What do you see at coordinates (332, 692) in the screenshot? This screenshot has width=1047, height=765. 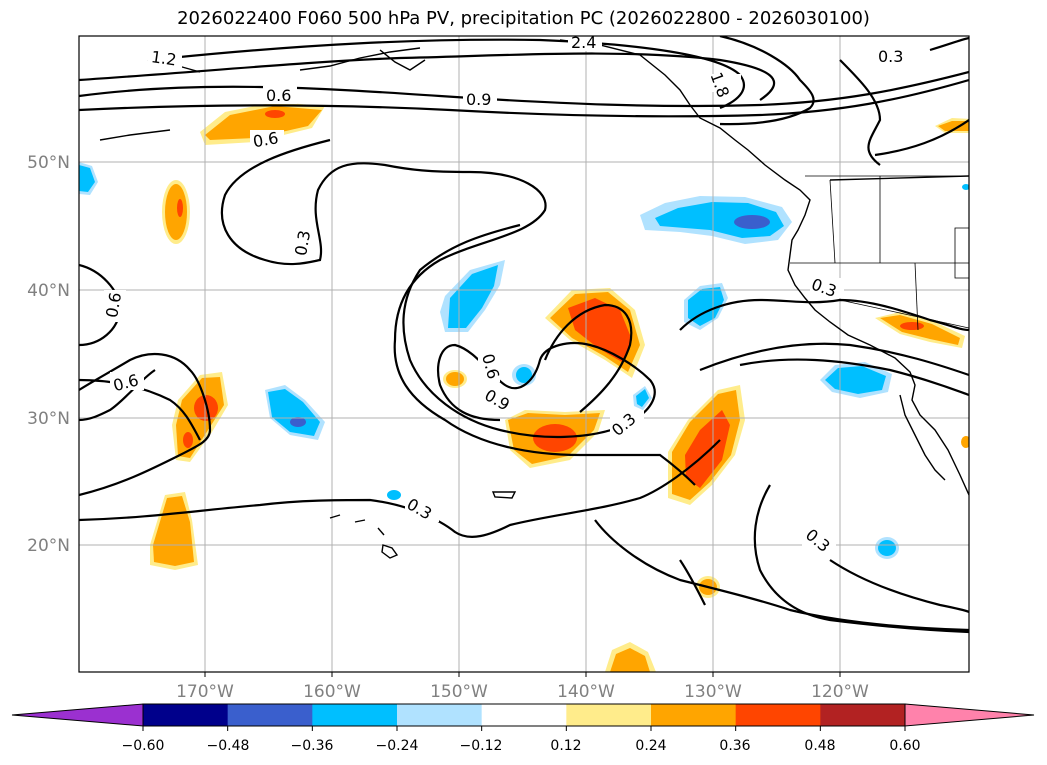 I see `lon-tick-label: 160°W` at bounding box center [332, 692].